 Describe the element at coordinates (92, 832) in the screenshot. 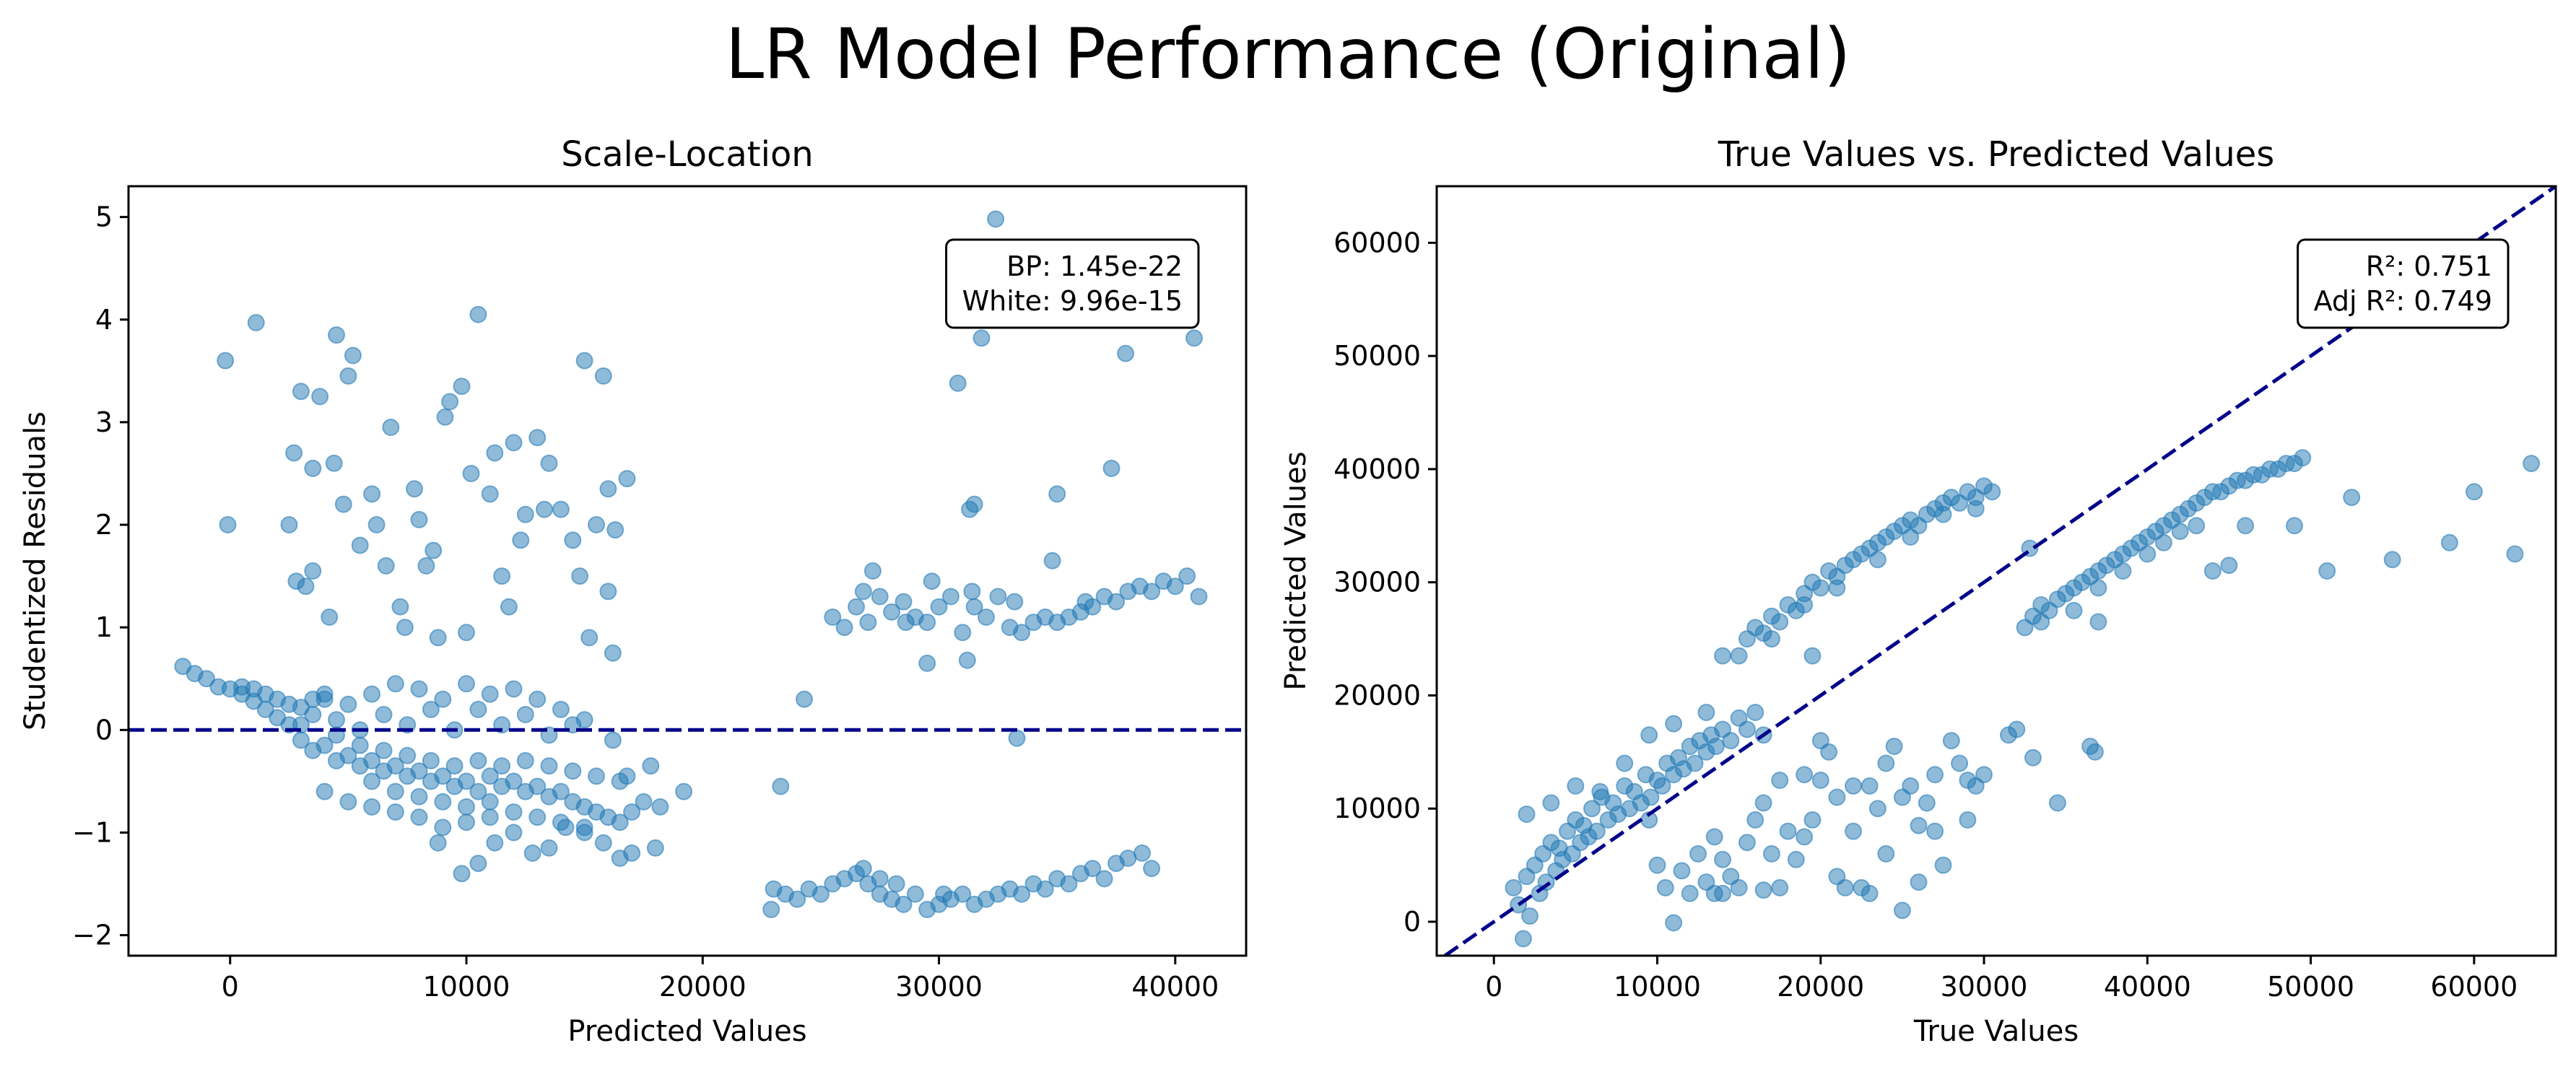

I see `y-tick-label: −1` at that location.